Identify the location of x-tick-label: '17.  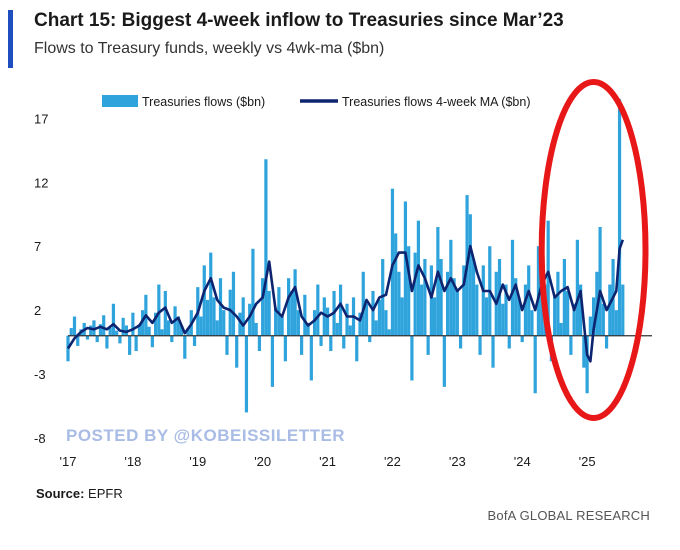
(68, 461).